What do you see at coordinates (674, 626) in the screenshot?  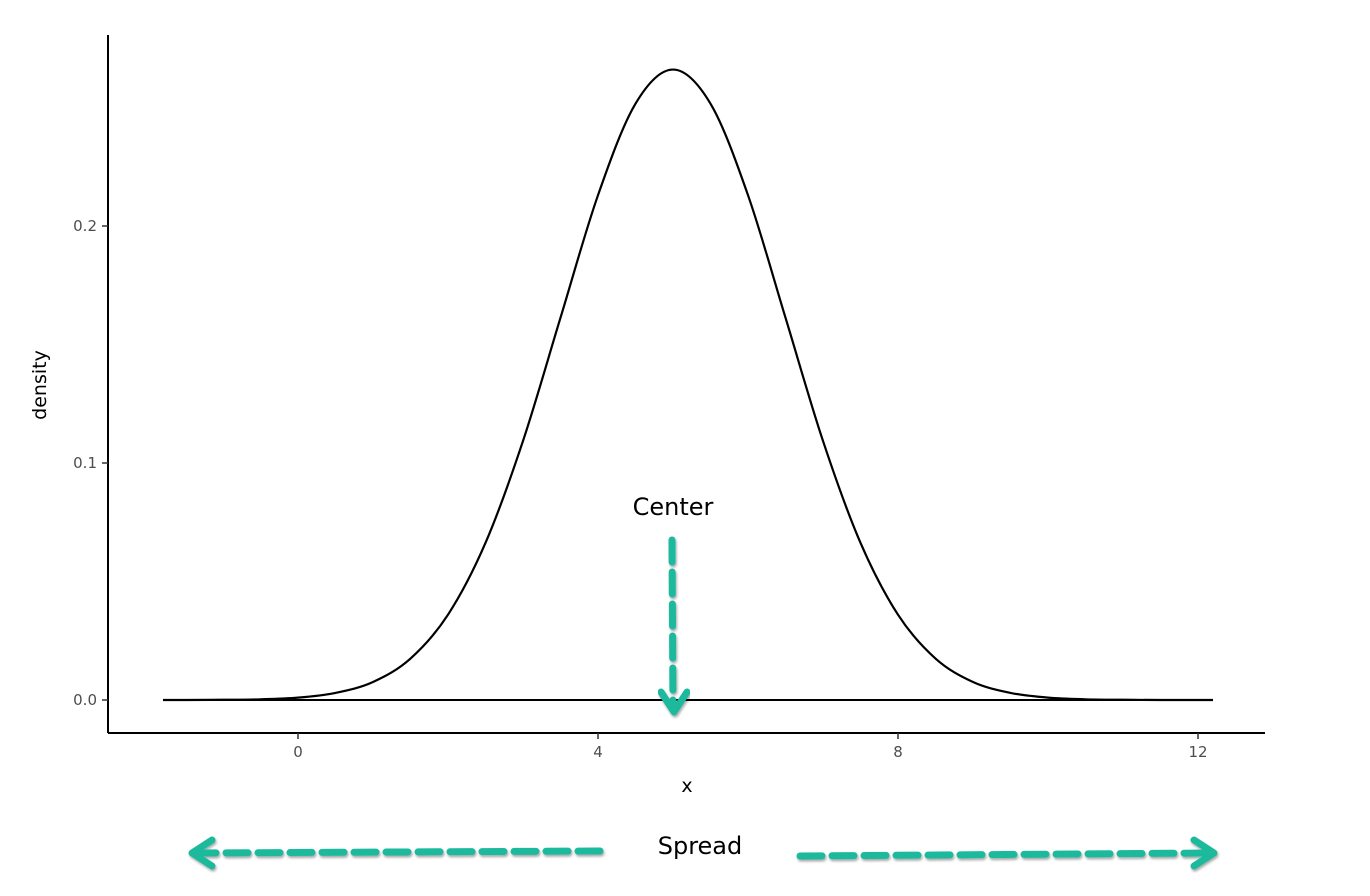 I see `center-arrow` at bounding box center [674, 626].